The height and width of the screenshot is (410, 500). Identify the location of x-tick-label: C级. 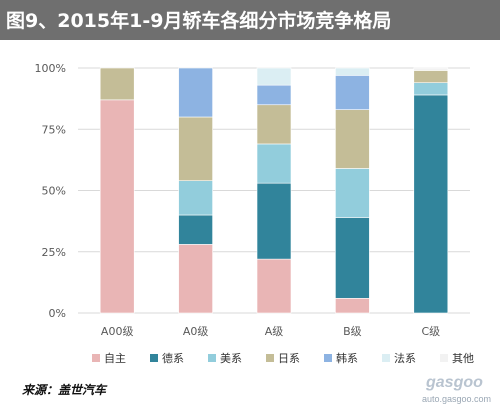
(430, 331).